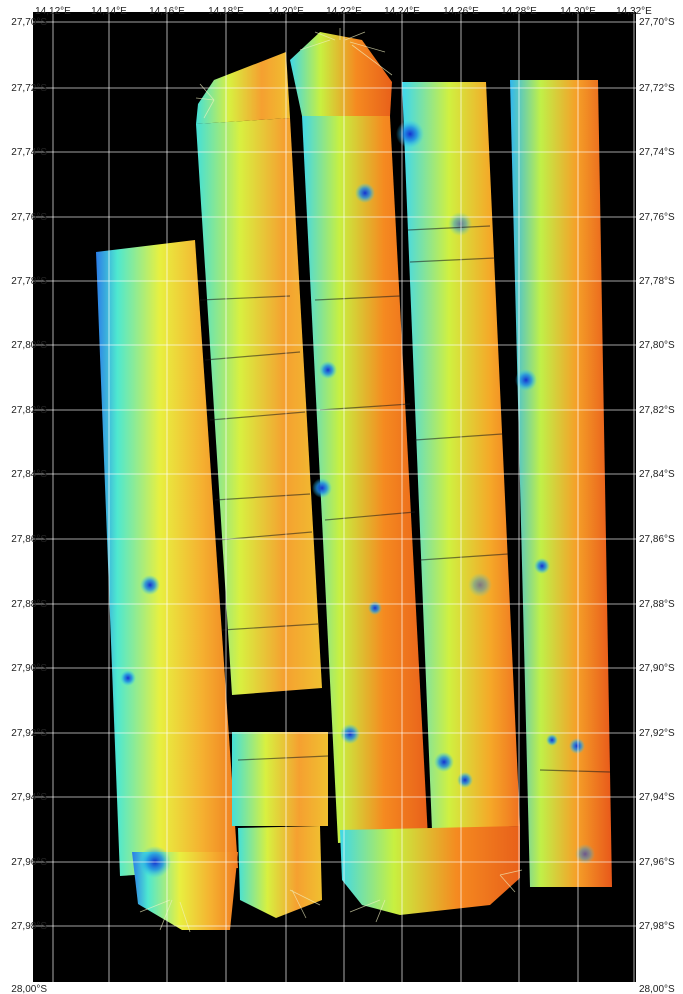 The height and width of the screenshot is (994, 683). I want to click on survey-strip-3-4-south-end, so click(430, 870).